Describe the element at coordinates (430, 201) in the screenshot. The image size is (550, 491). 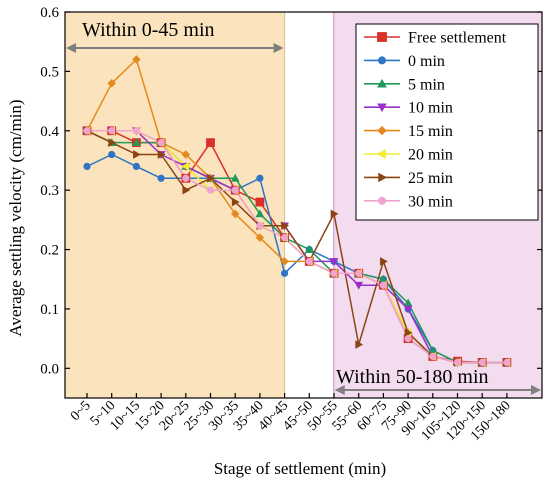
I see `legend-label-8: 30 min` at that location.